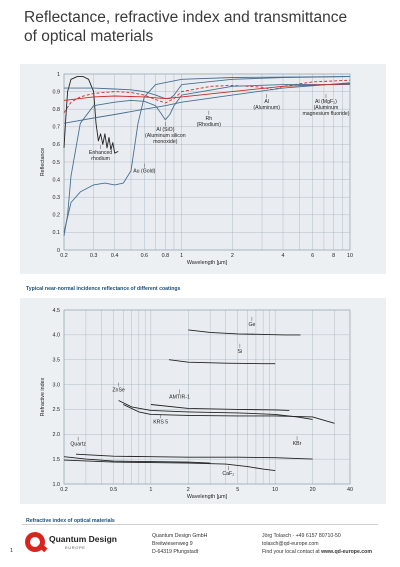 The image size is (400, 567). I want to click on y-tick-label: 4.5, so click(57, 311).